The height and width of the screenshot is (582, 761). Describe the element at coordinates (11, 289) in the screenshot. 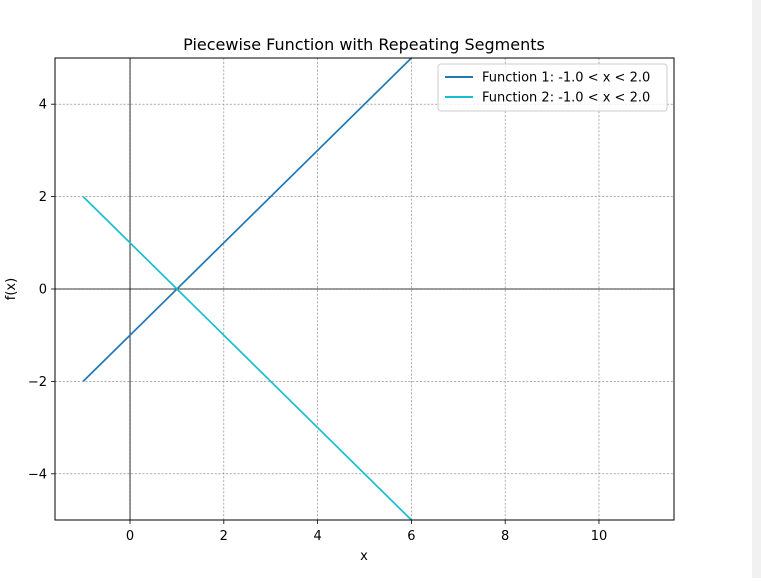

I see `y-axis-label: f(x)` at that location.